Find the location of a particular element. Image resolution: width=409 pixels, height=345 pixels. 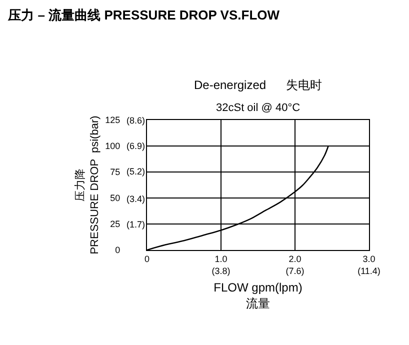

y-tick-label: 125 is located at coordinates (112, 120).